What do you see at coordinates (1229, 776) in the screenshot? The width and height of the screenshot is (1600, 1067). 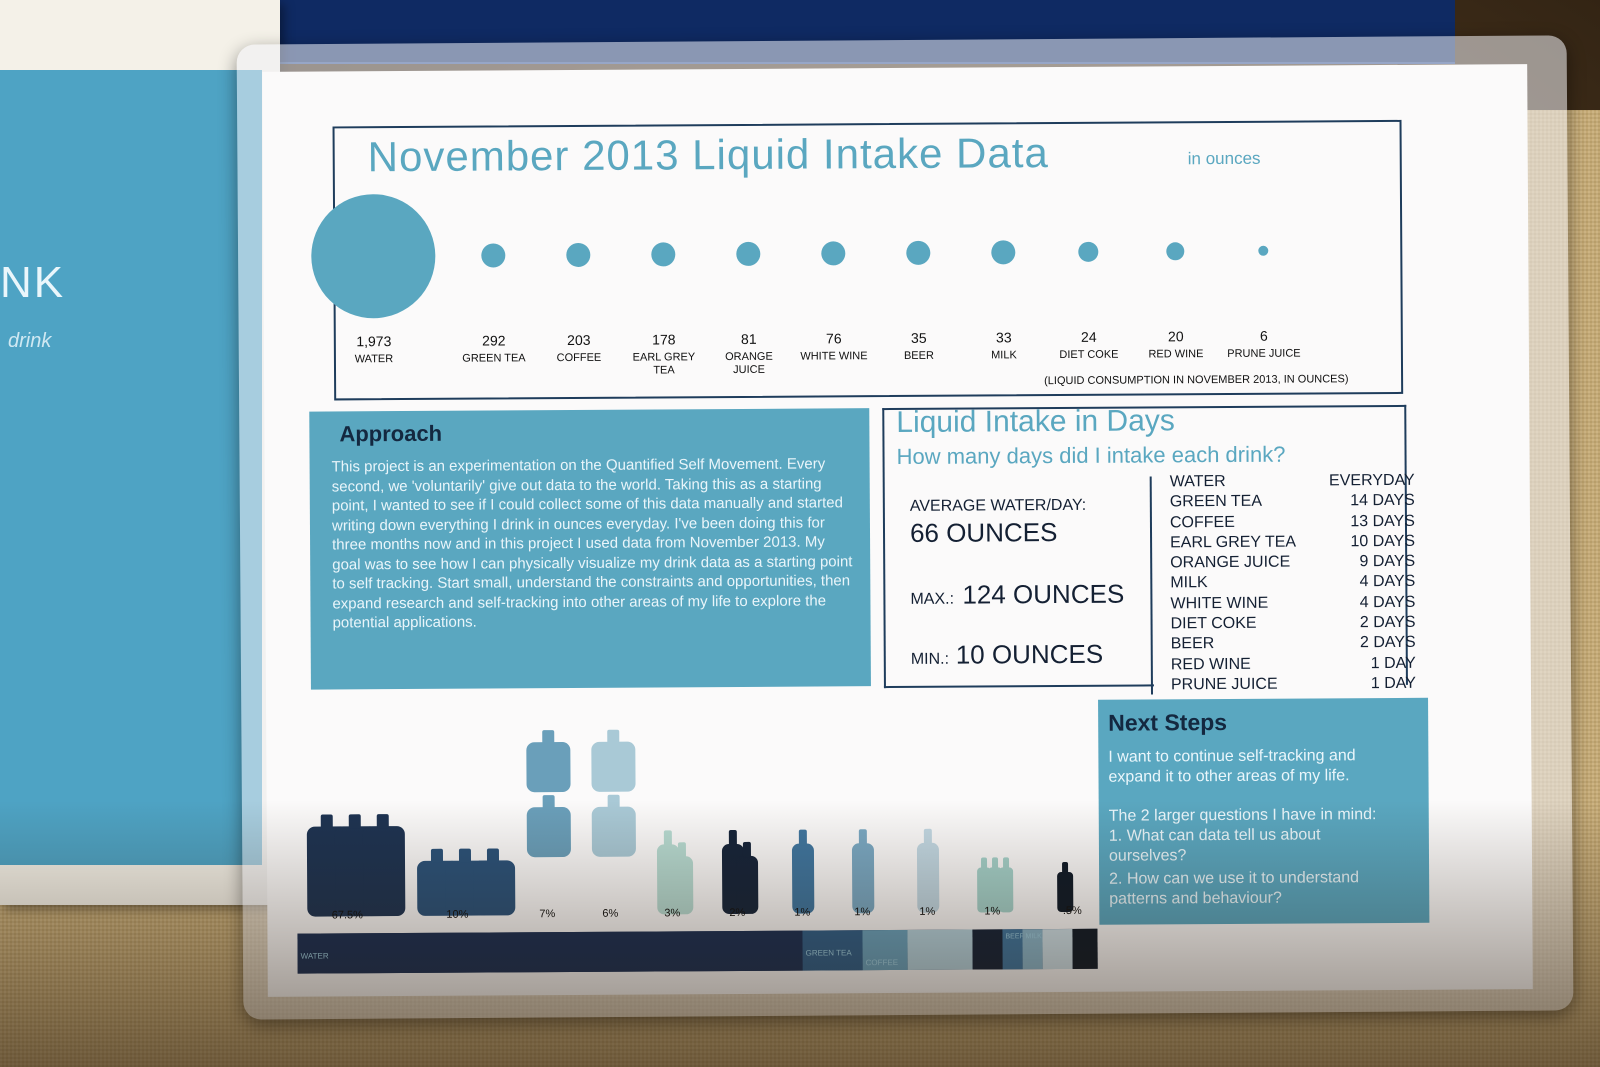 I see `next-steps-line: expand it to other areas of my life.` at bounding box center [1229, 776].